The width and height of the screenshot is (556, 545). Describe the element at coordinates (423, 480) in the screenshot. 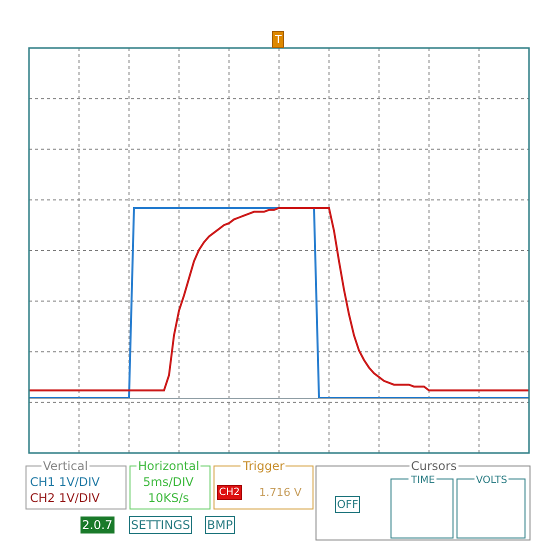

I see `text: TIME` at that location.